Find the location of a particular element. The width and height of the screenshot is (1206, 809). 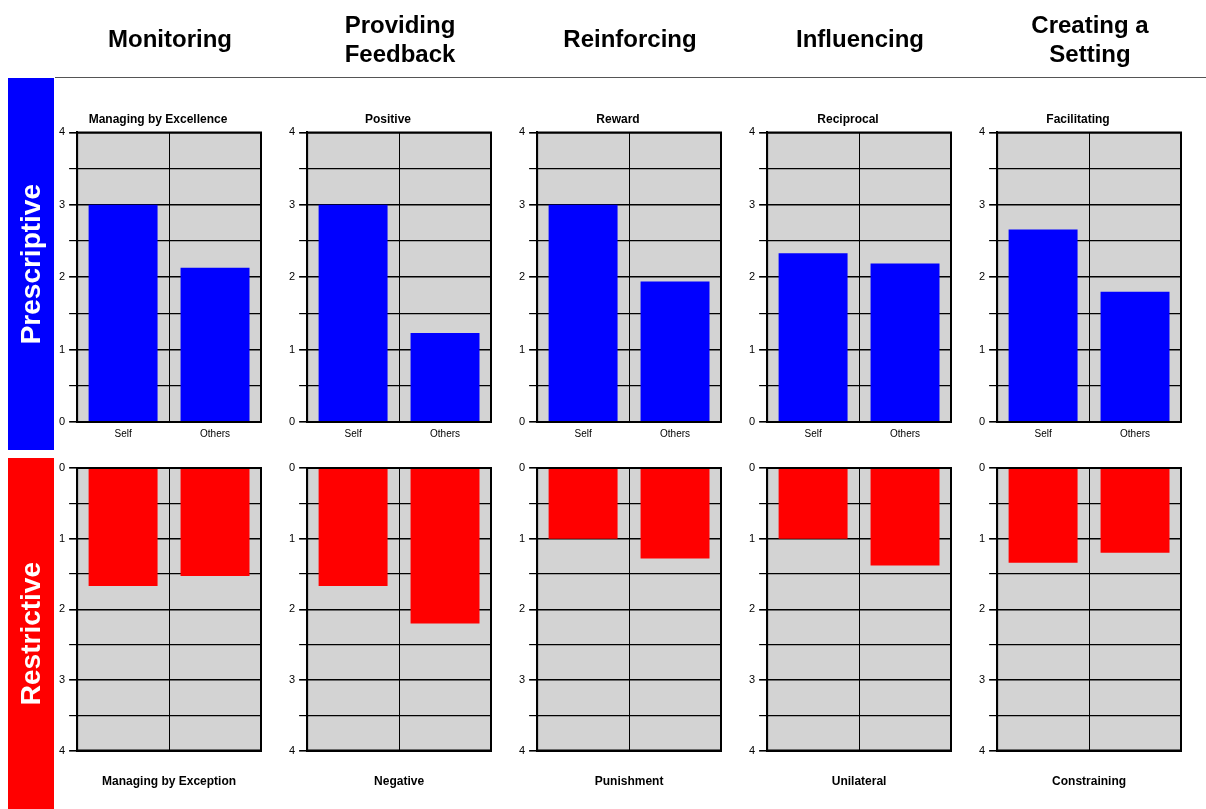

chart-title: Reinforcing is located at coordinates (630, 38).